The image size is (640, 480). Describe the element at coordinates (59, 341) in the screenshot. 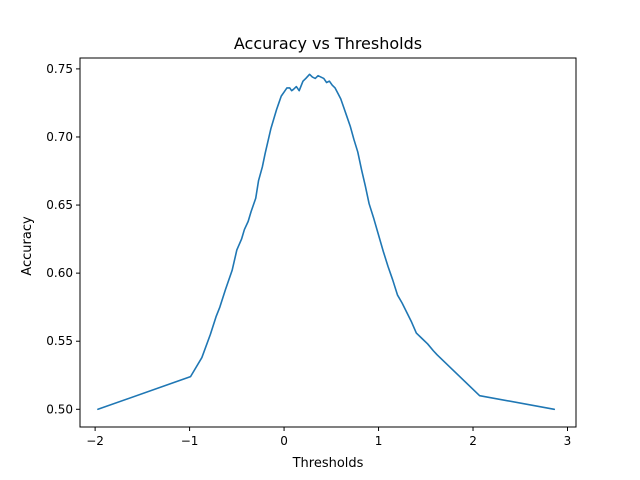

I see `y-tick-label: 0.55` at that location.